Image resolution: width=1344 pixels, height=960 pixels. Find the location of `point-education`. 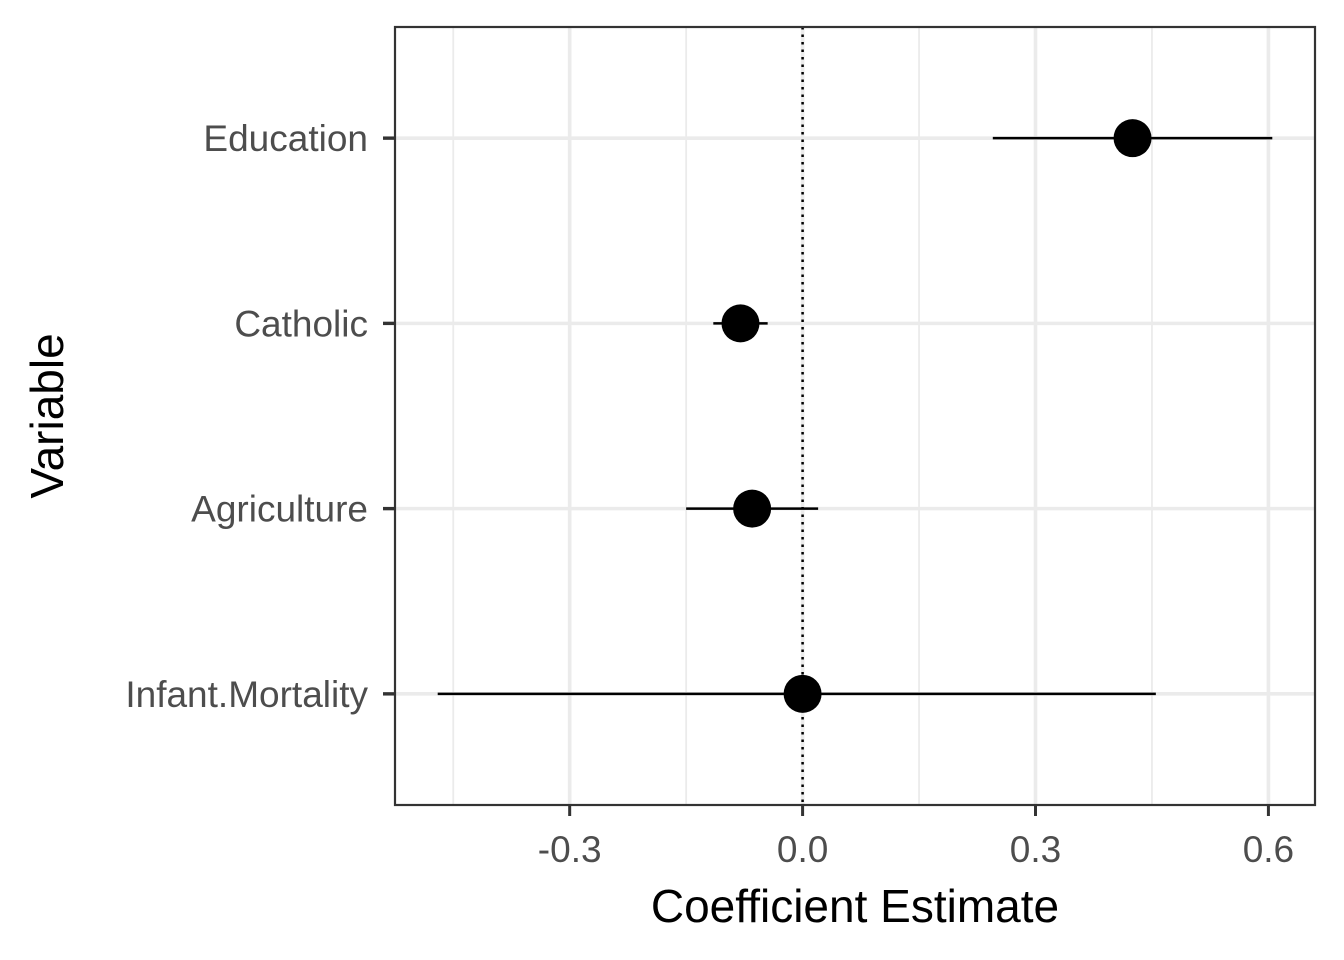

point-education is located at coordinates (1132, 138).